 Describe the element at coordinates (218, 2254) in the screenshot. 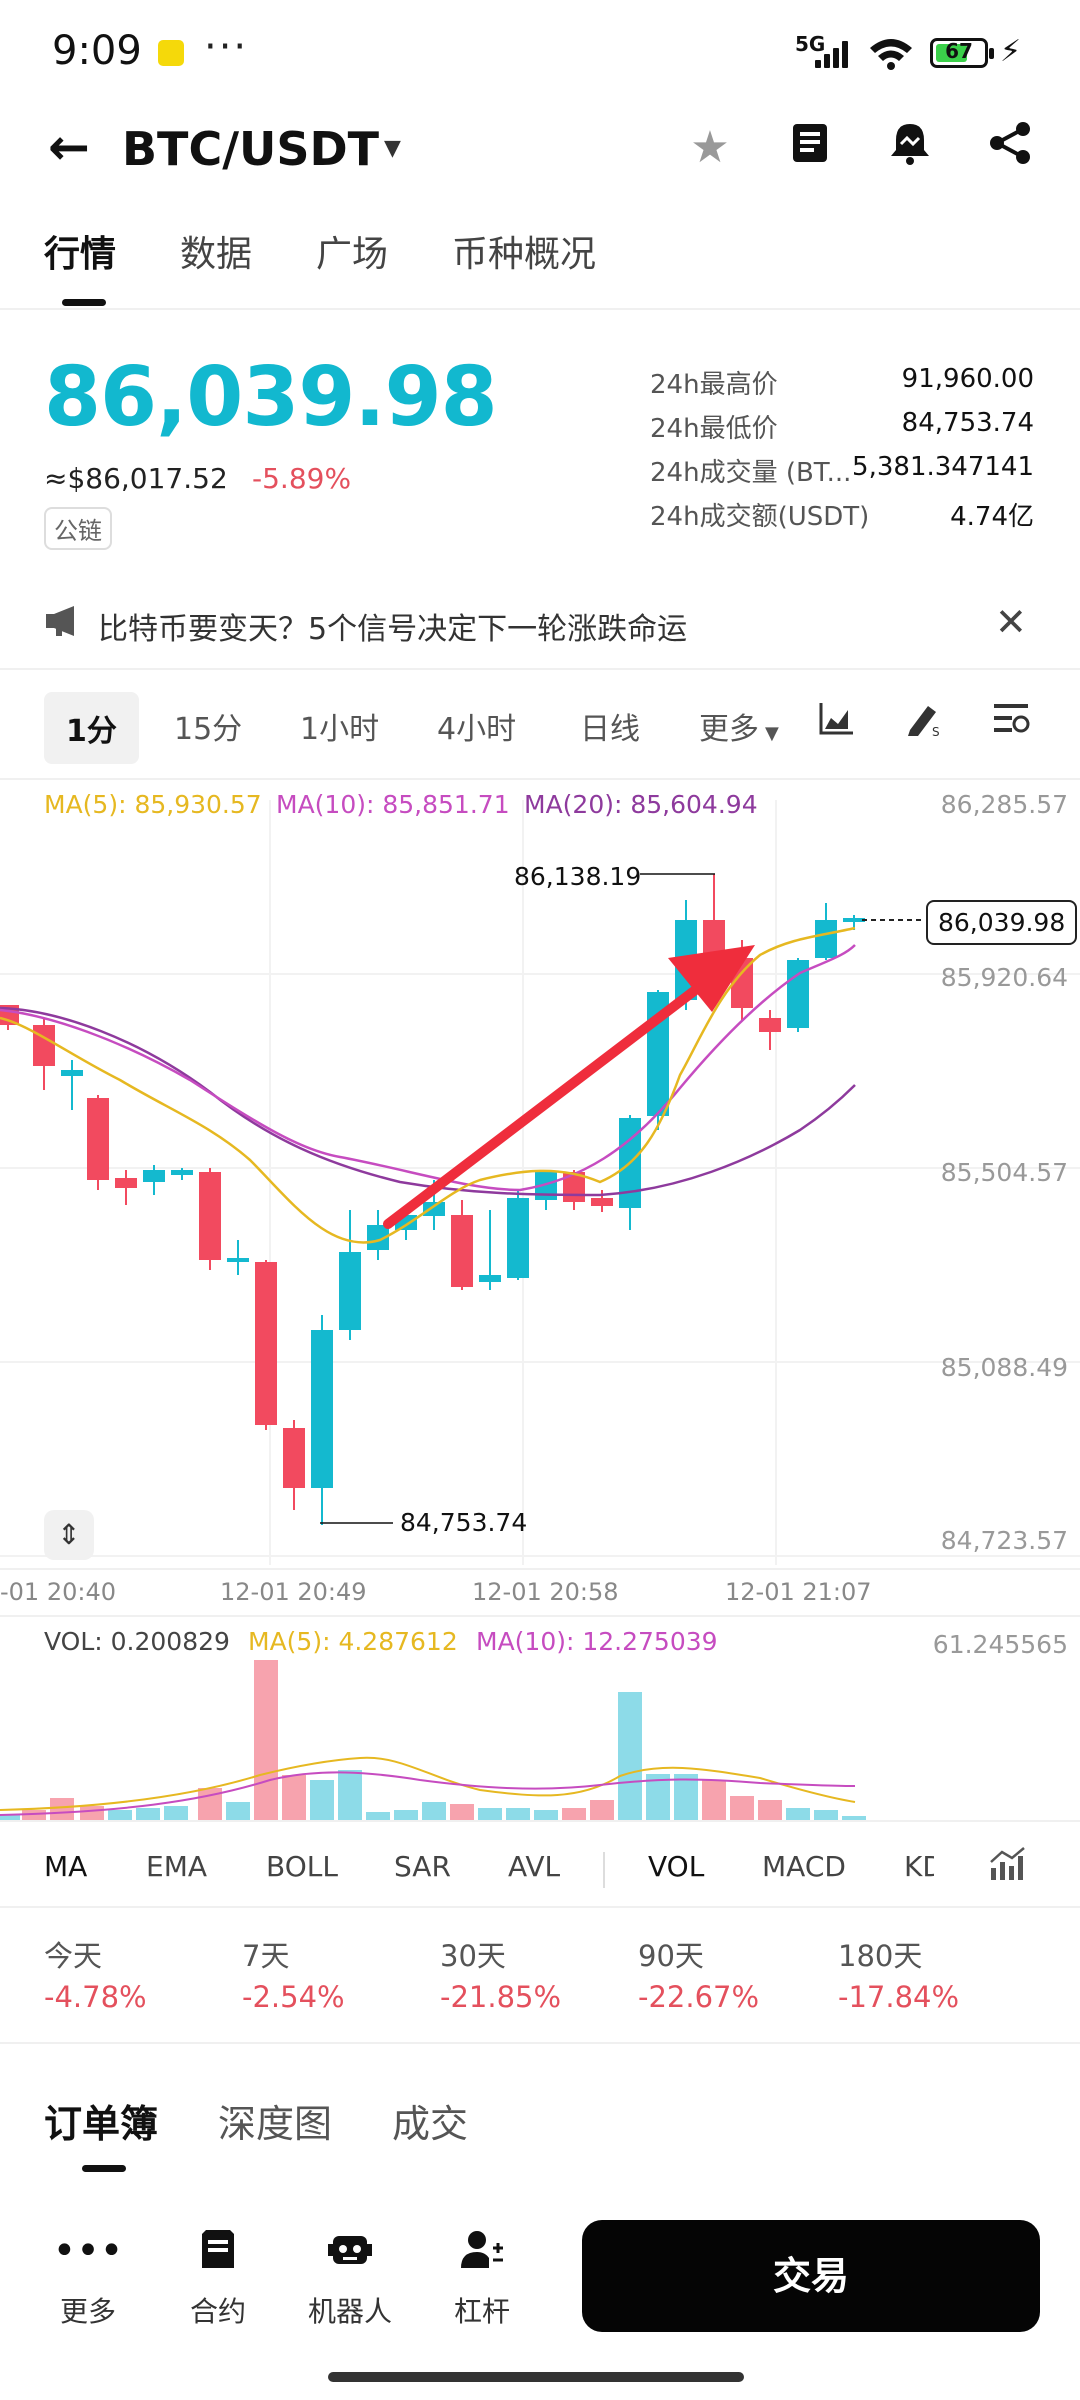

I see `contract-icon` at that location.